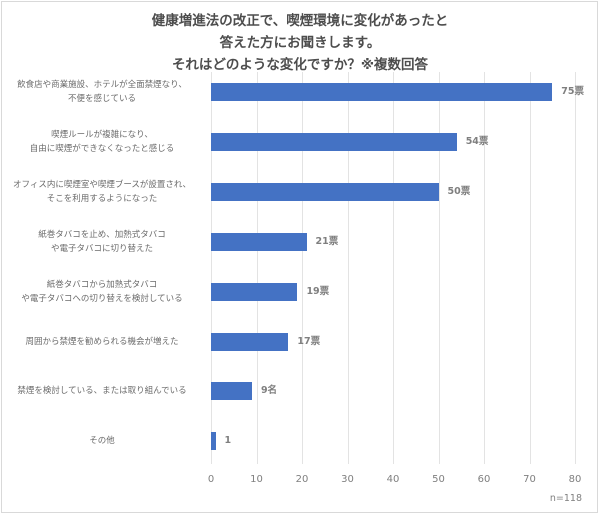 Image resolution: width=600 pixels, height=515 pixels. What do you see at coordinates (327, 241) in the screenshot?
I see `data-label: 21票` at bounding box center [327, 241].